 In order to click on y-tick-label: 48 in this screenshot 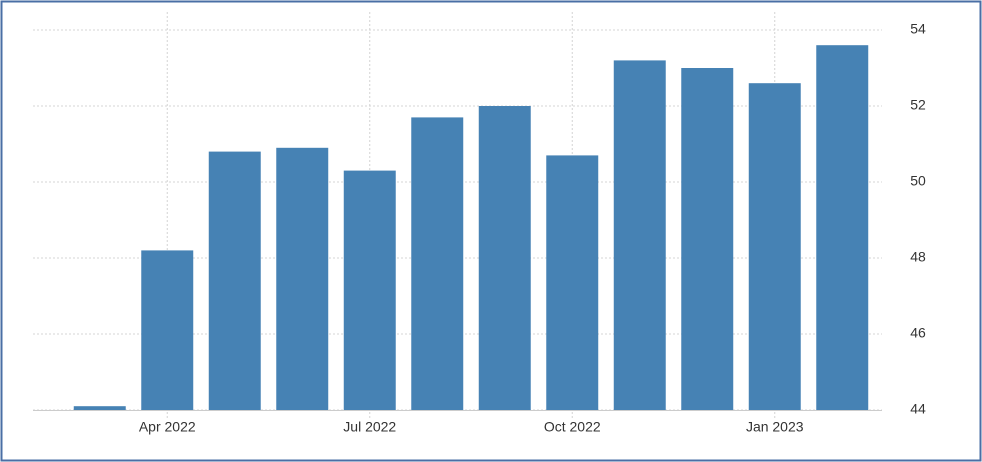, I will do `click(918, 257)`.